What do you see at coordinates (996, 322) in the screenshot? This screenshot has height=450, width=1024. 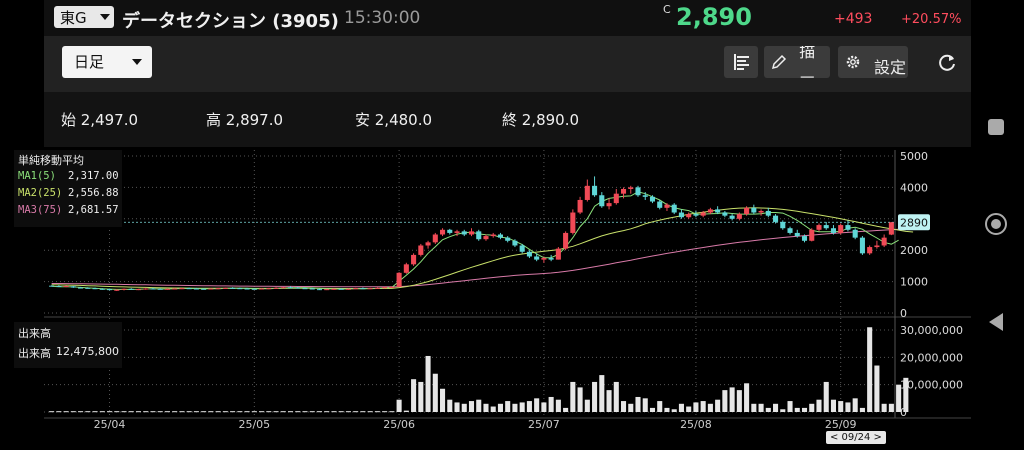 I see `back-icon` at bounding box center [996, 322].